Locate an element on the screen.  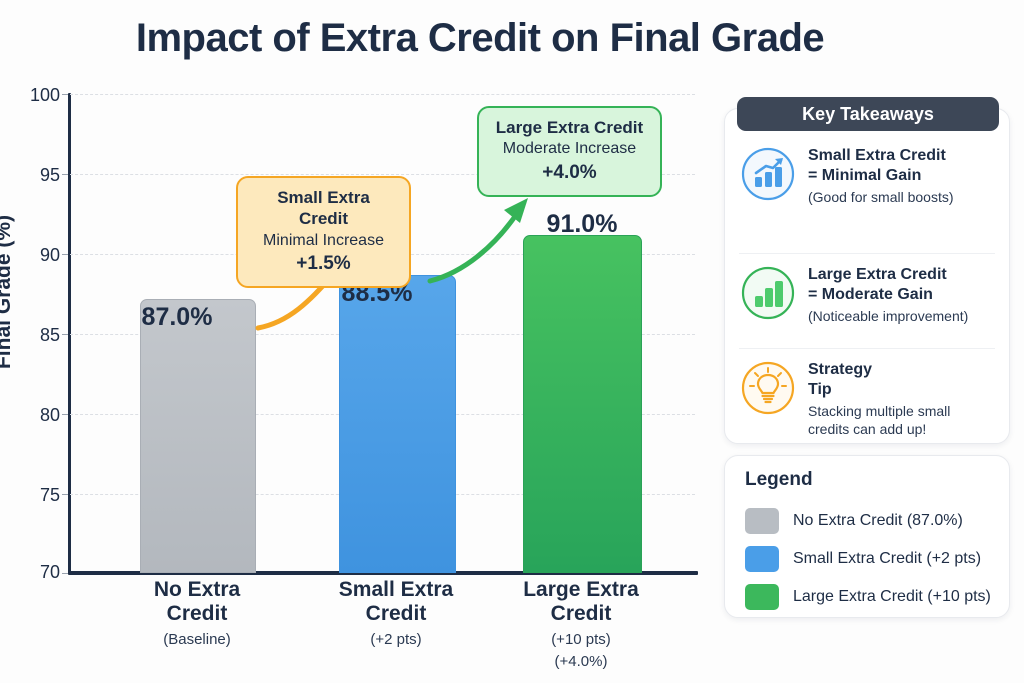
legend-swatch-green is located at coordinates (762, 597).